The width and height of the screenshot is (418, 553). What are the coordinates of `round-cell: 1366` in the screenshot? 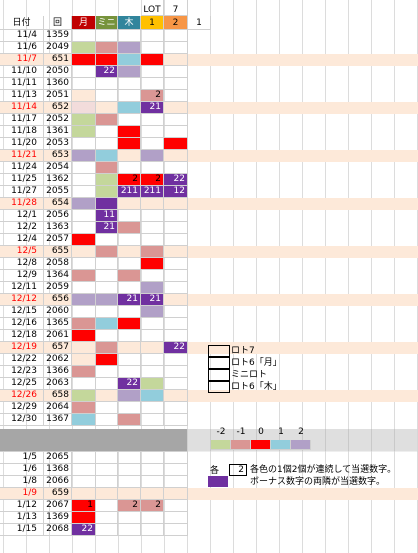 It's located at (58, 372).